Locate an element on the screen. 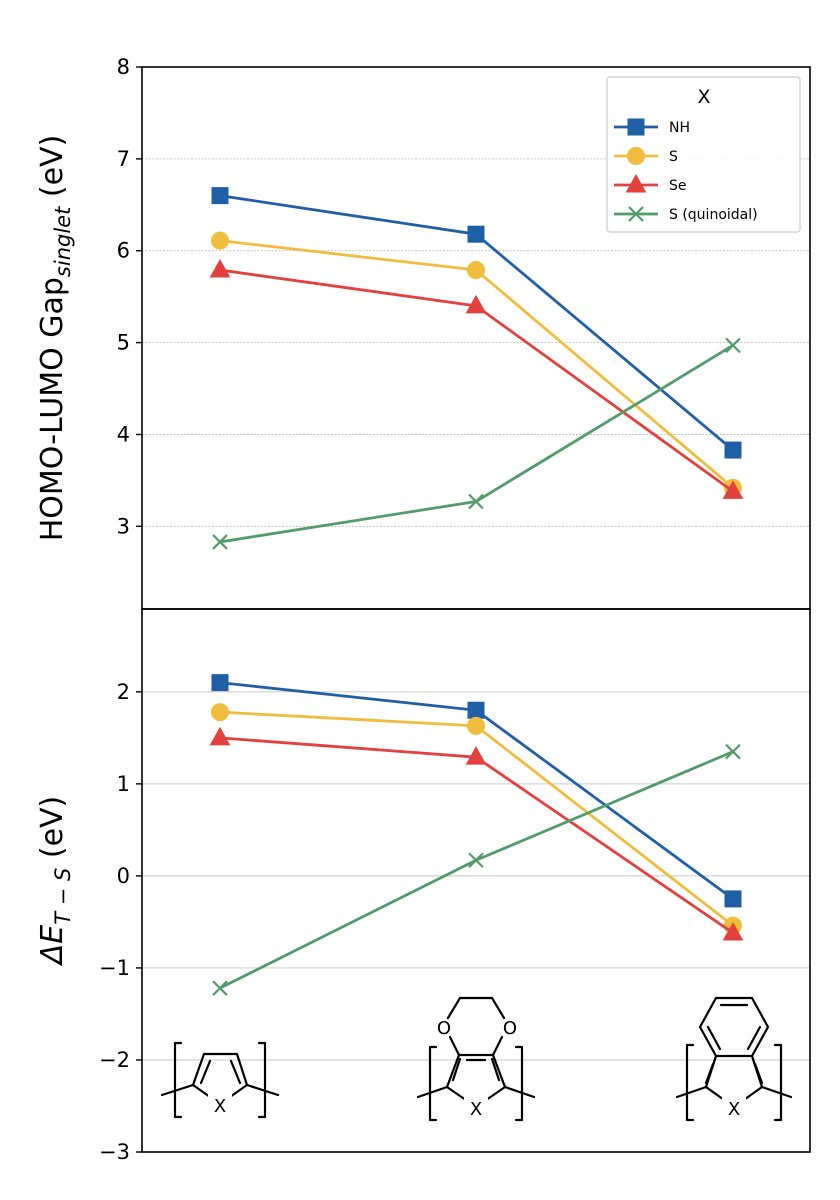  edot-structure: O O X is located at coordinates (476, 1059).